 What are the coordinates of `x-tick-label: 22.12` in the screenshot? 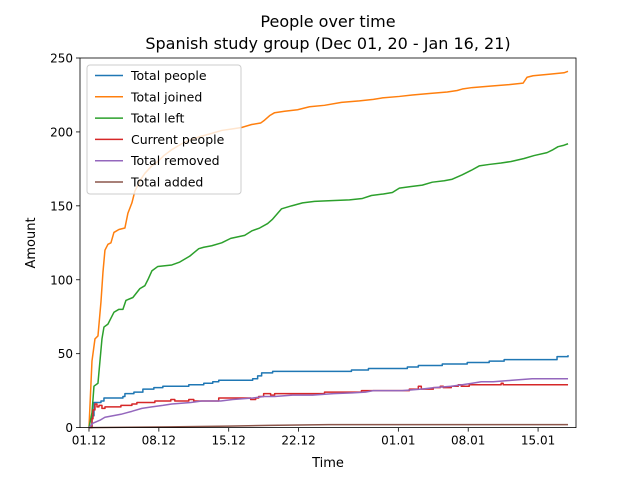 It's located at (298, 441).